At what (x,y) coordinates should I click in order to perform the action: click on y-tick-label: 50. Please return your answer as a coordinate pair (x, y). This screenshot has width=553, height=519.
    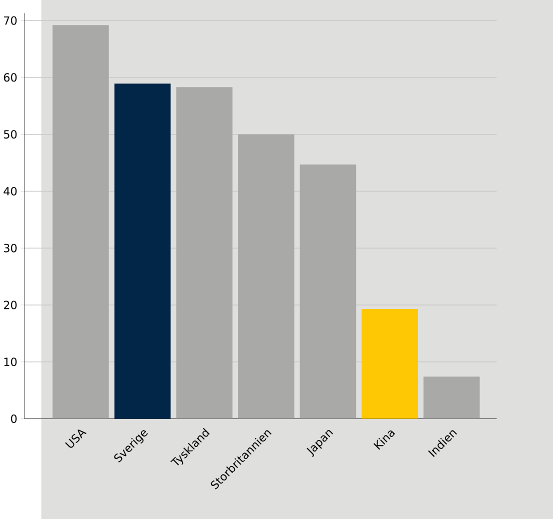
    Looking at the image, I should click on (10, 134).